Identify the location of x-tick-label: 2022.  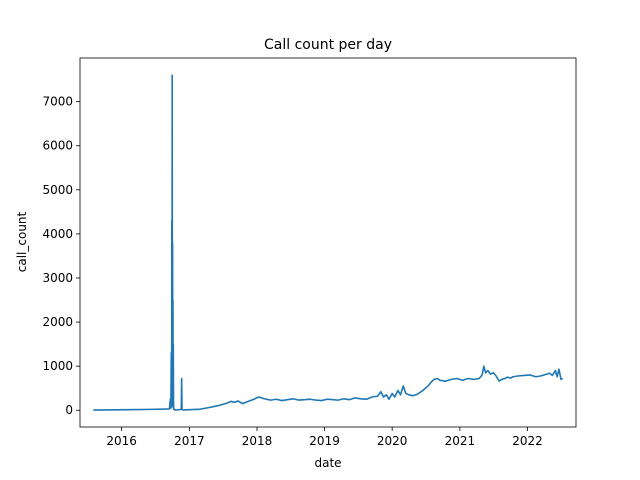
(527, 441).